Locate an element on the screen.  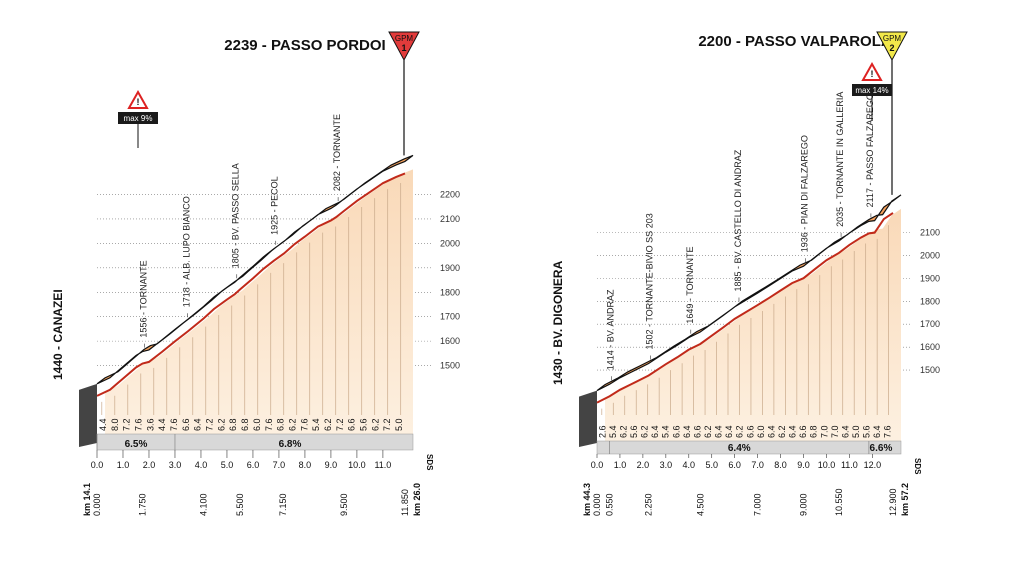
start-location-label: 1440 - CANAZEI is located at coordinates (58, 334).